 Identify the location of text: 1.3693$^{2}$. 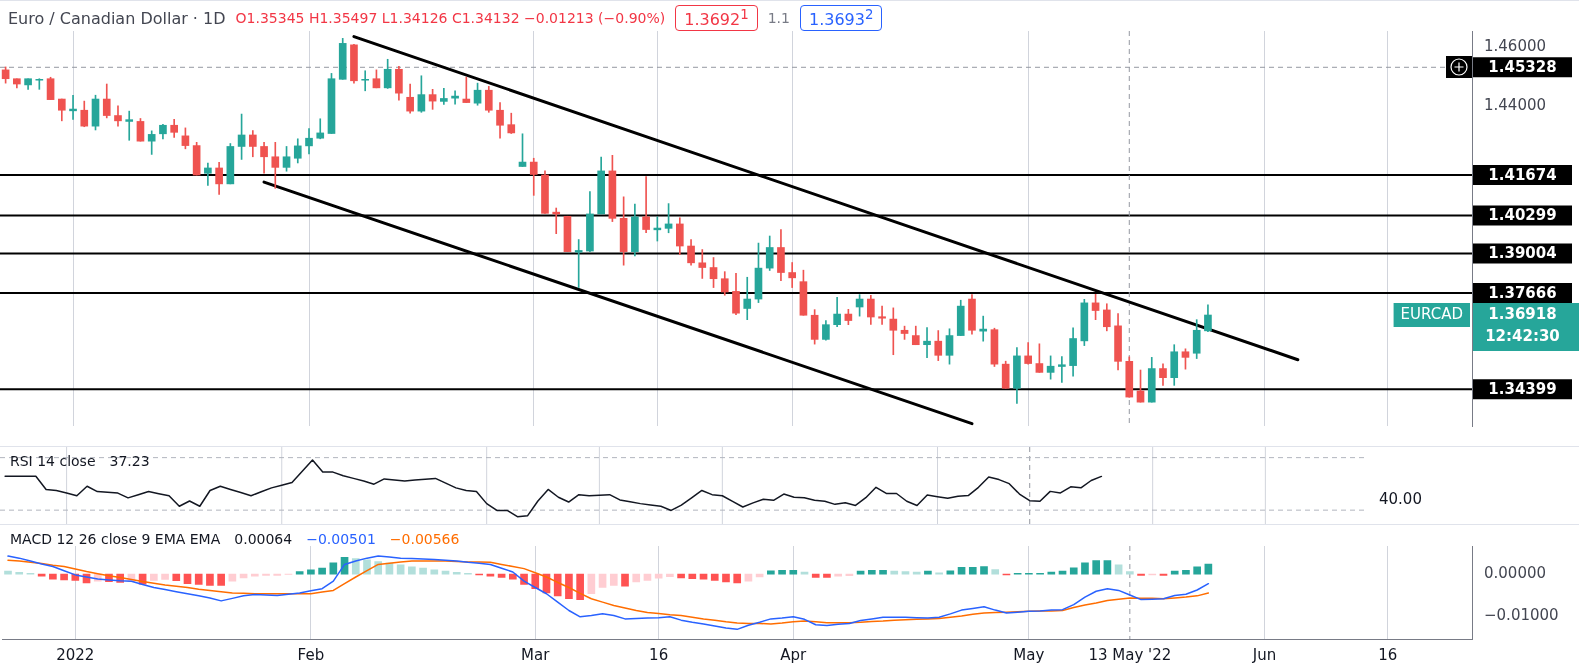
(841, 18).